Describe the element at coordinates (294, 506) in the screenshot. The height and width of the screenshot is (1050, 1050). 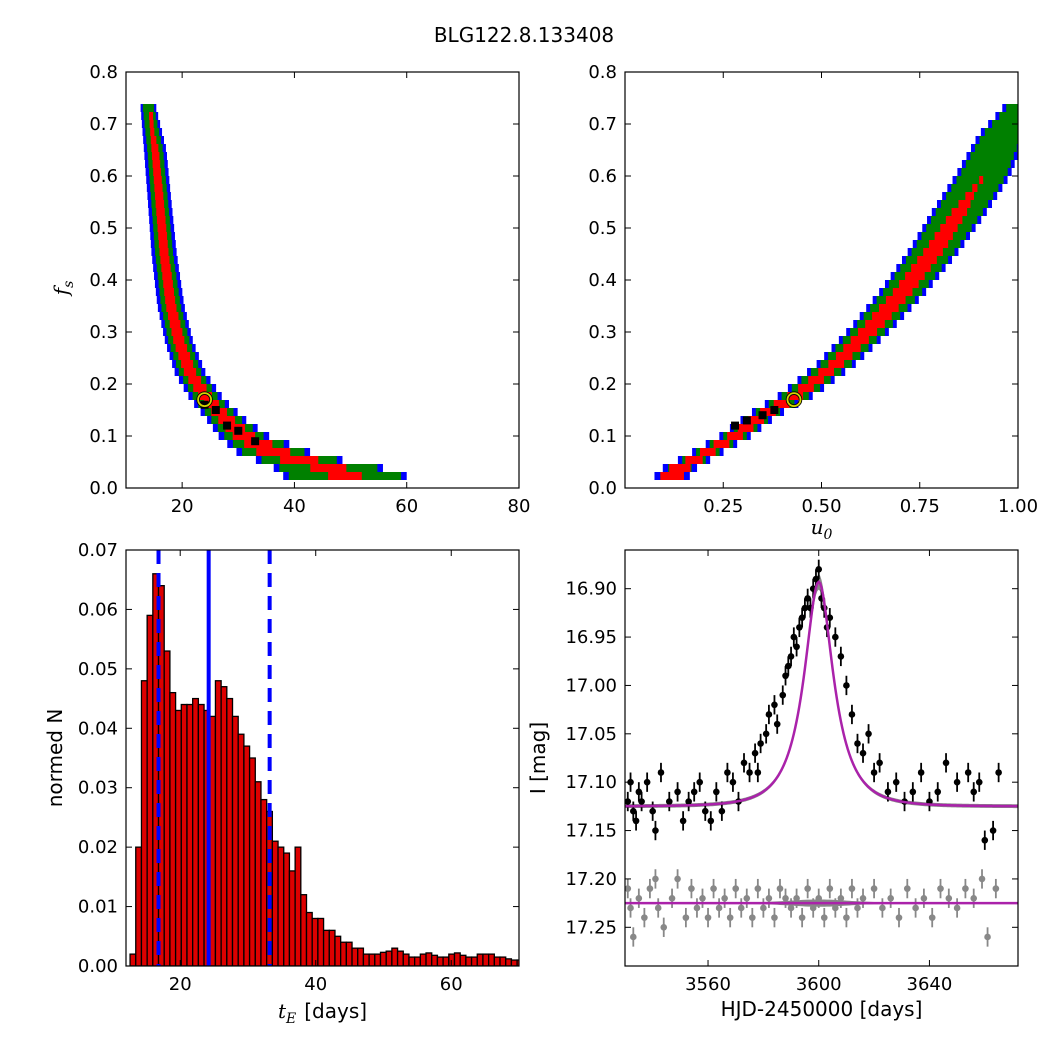
I see `x-tick-label: 40` at that location.